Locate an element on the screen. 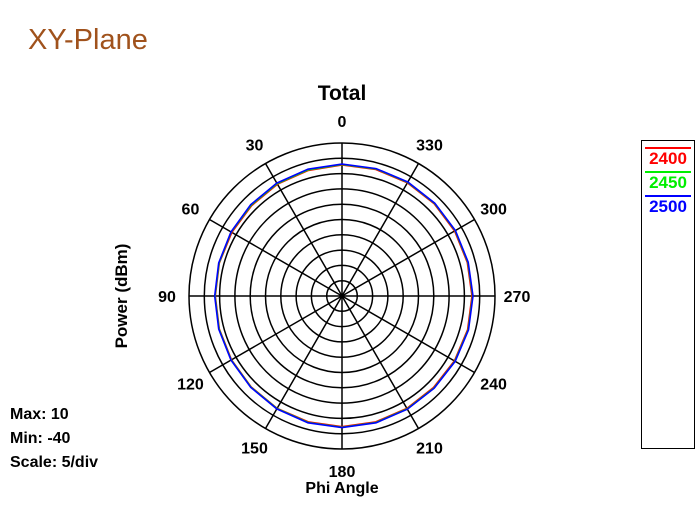  legend-item-2500: 2500 is located at coordinates (668, 207).